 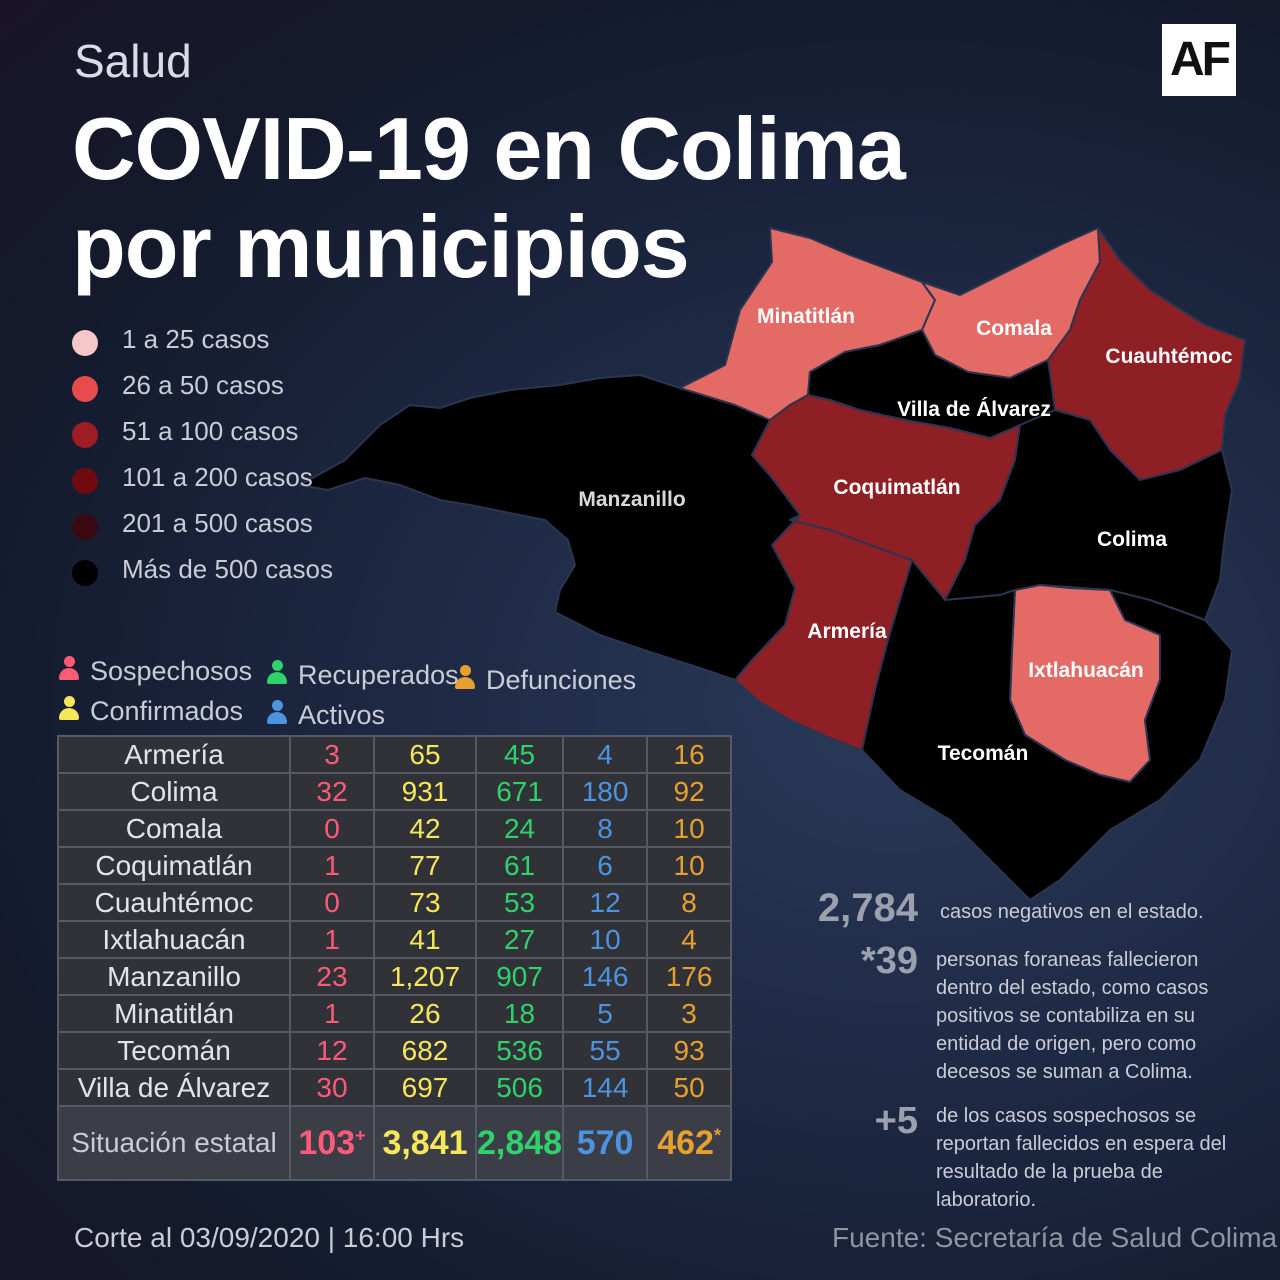 I want to click on sospechosos-cell: 12, so click(x=332, y=1050).